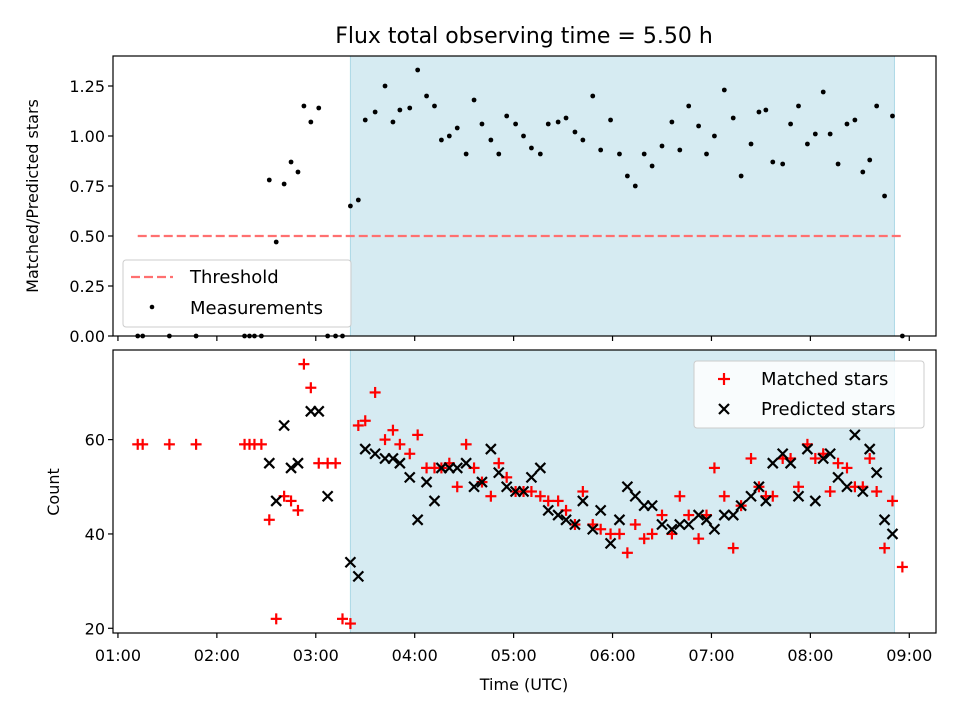  I want to click on legend-predicted-swatch, so click(724, 409).